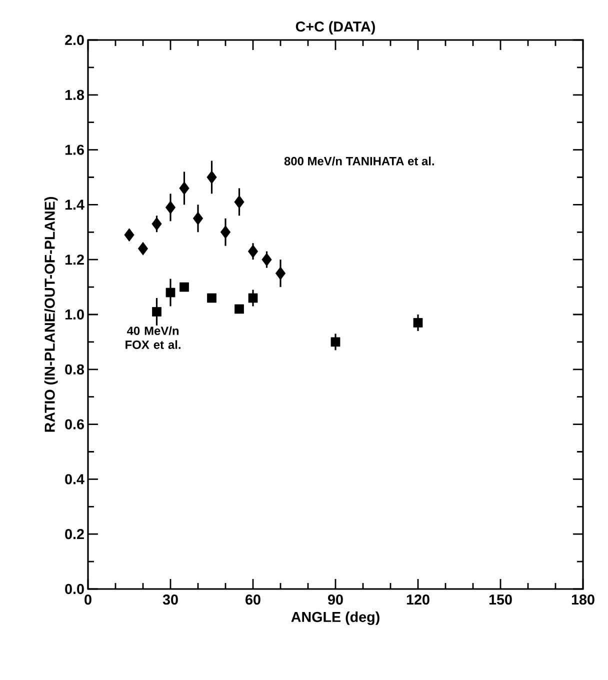 The image size is (608, 680). What do you see at coordinates (74, 424) in the screenshot?
I see `y-tick-label: 0.6` at bounding box center [74, 424].